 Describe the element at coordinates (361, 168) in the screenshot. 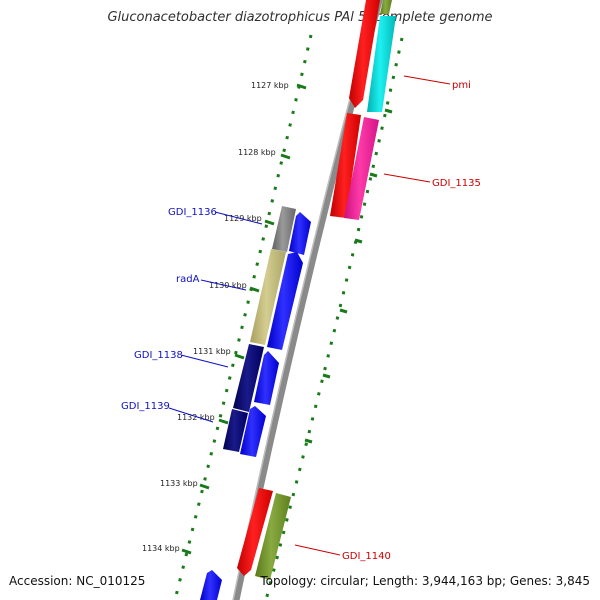

I see `gene-block-pink` at that location.